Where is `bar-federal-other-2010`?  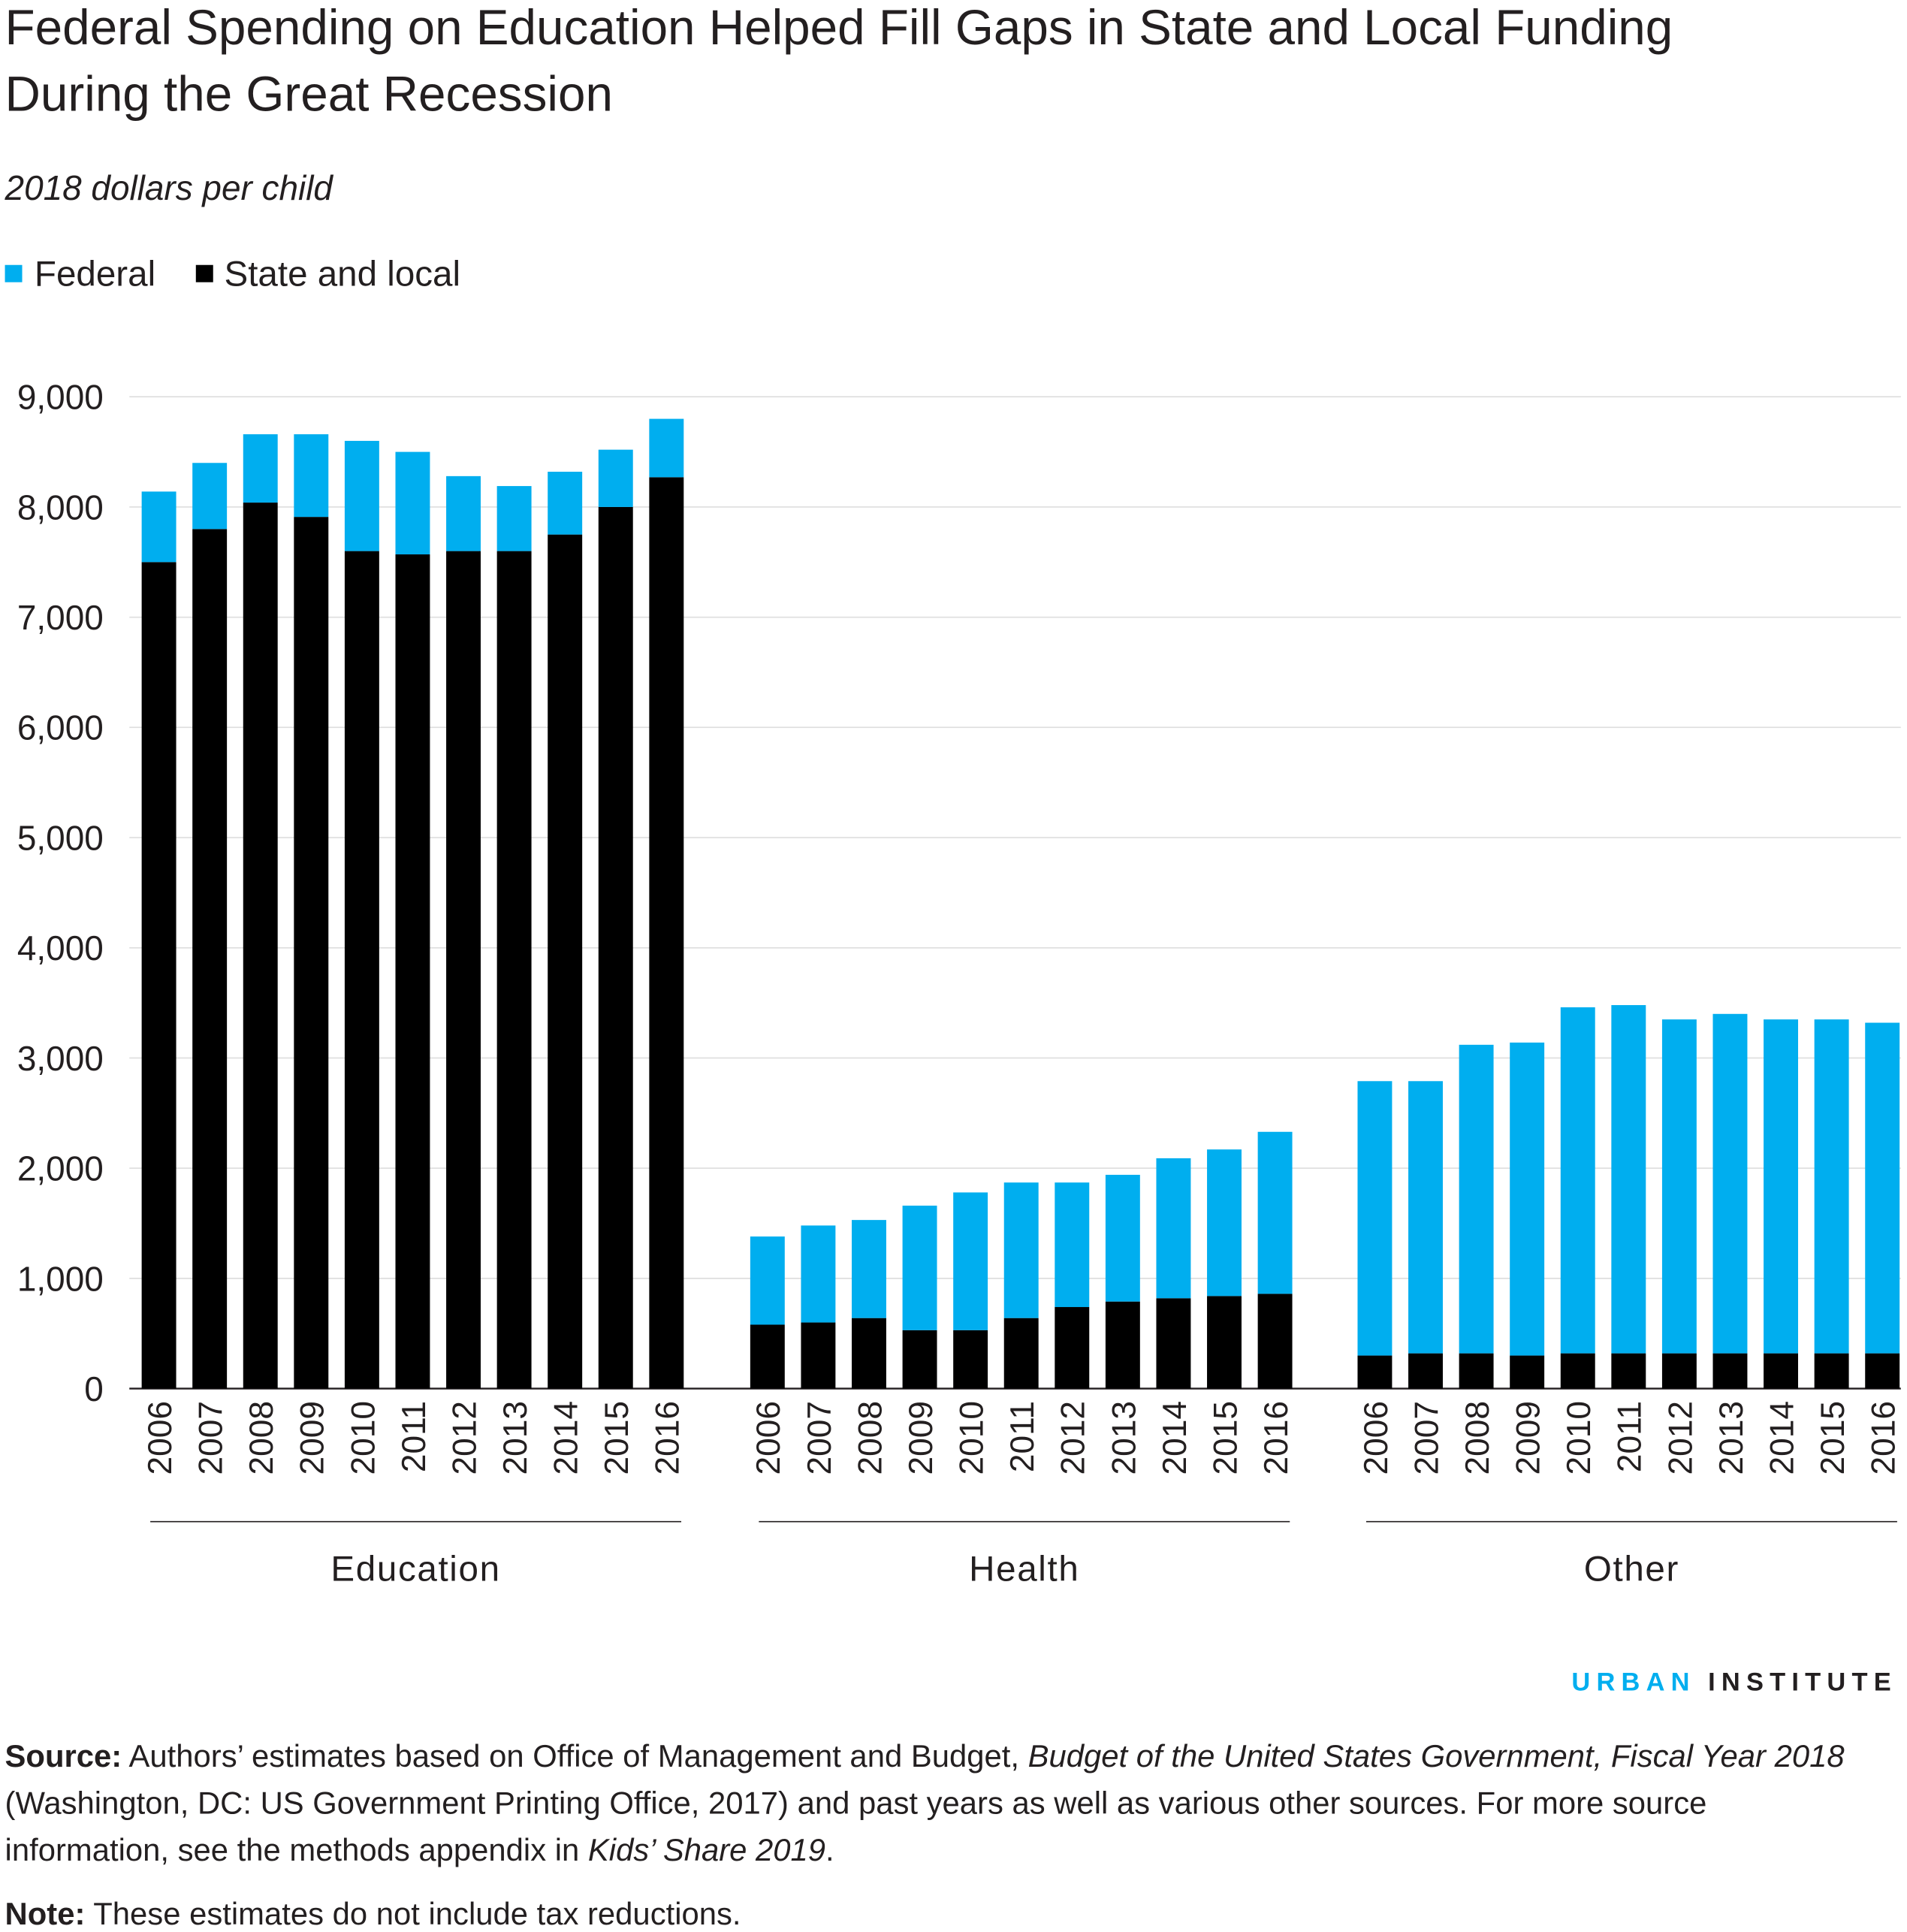
bar-federal-other-2010 is located at coordinates (1577, 1180).